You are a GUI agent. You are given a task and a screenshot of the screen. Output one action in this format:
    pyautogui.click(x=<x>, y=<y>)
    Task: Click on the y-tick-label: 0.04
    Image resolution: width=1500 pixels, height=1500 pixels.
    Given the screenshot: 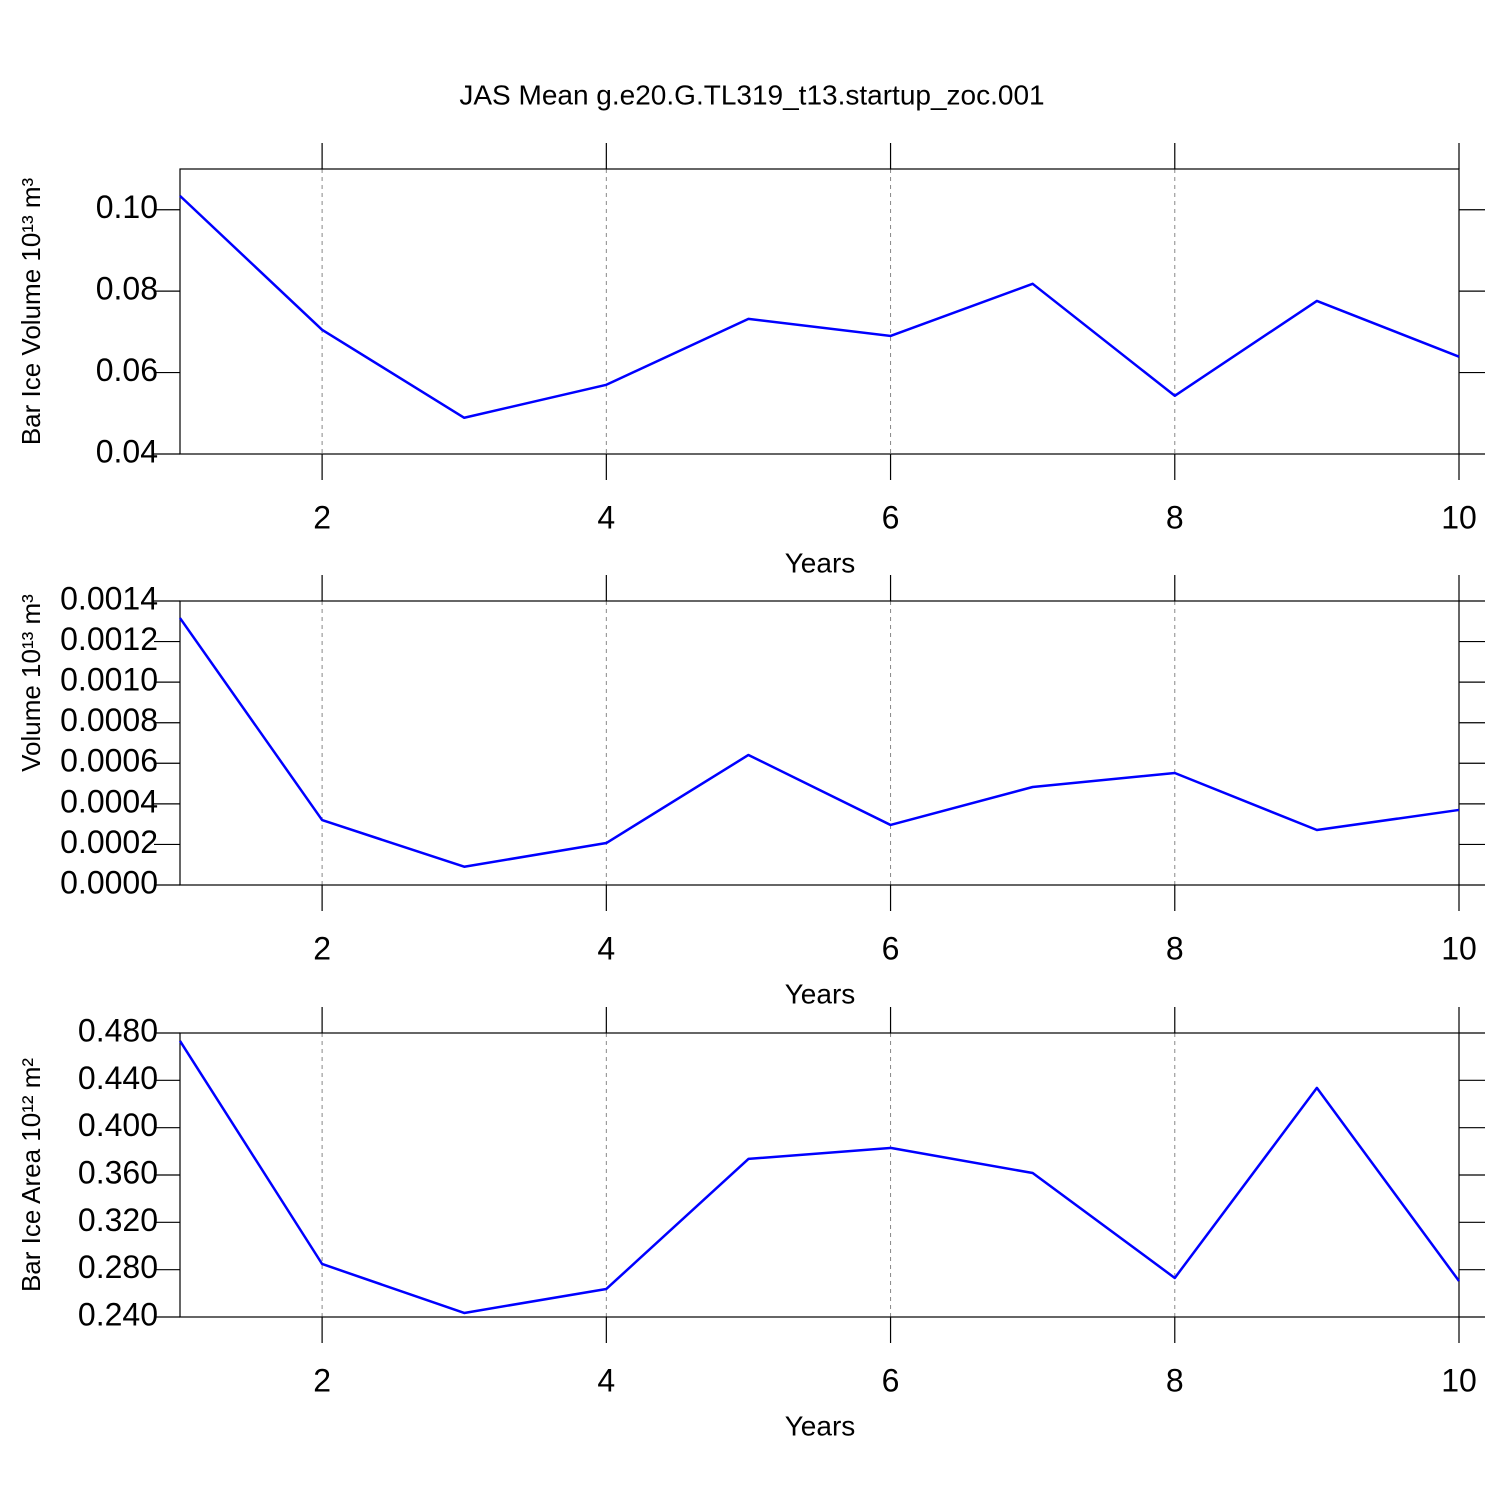 What is the action you would take?
    pyautogui.click(x=127, y=451)
    